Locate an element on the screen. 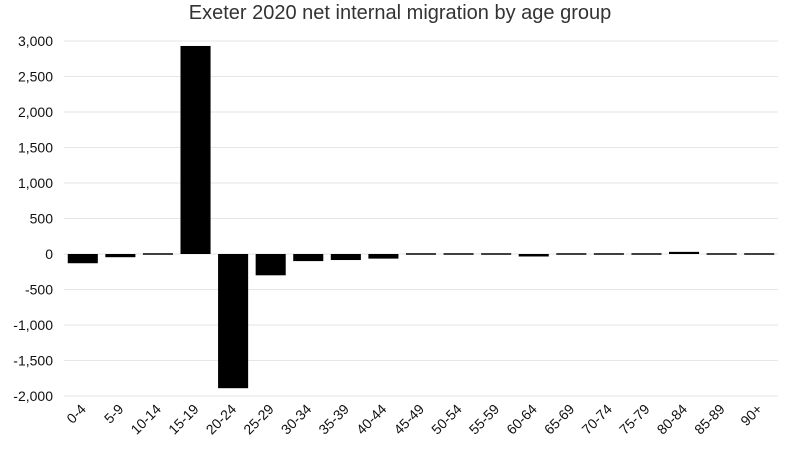  y-tick-label: -2,000 is located at coordinates (33, 396).